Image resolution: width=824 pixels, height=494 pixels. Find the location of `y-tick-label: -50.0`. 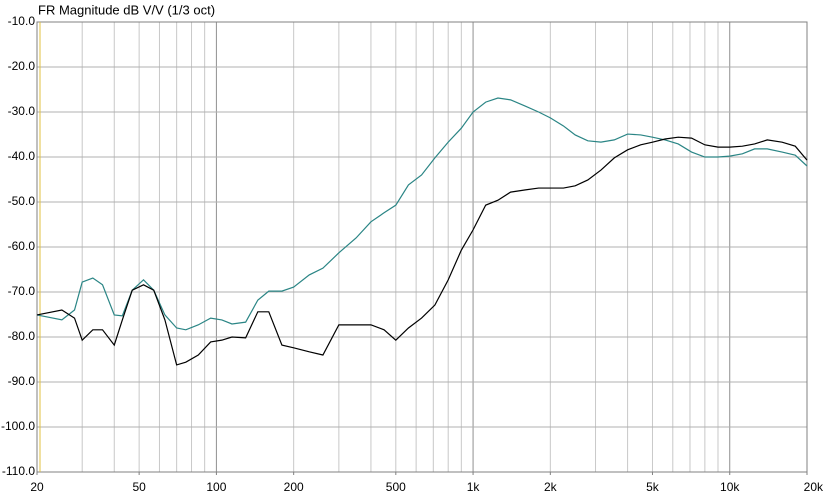

y-tick-label: -50.0 is located at coordinates (22, 201).